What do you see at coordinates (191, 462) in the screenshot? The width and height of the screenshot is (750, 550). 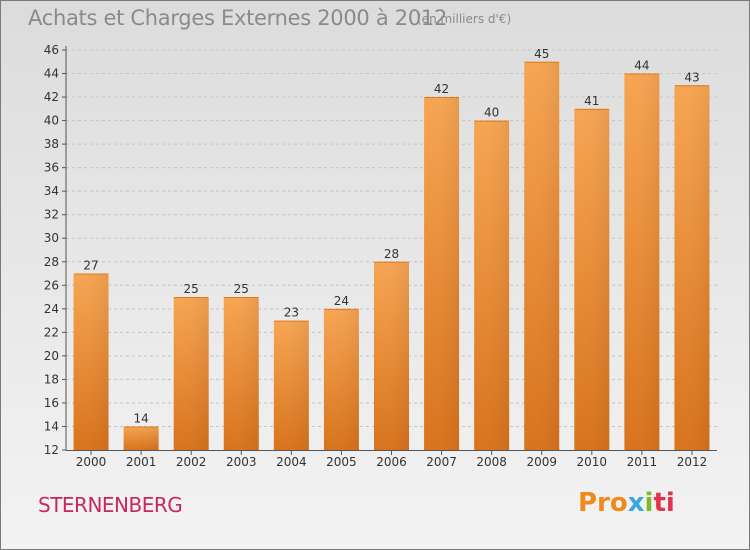 I see `x-tick-label: 2002` at bounding box center [191, 462].